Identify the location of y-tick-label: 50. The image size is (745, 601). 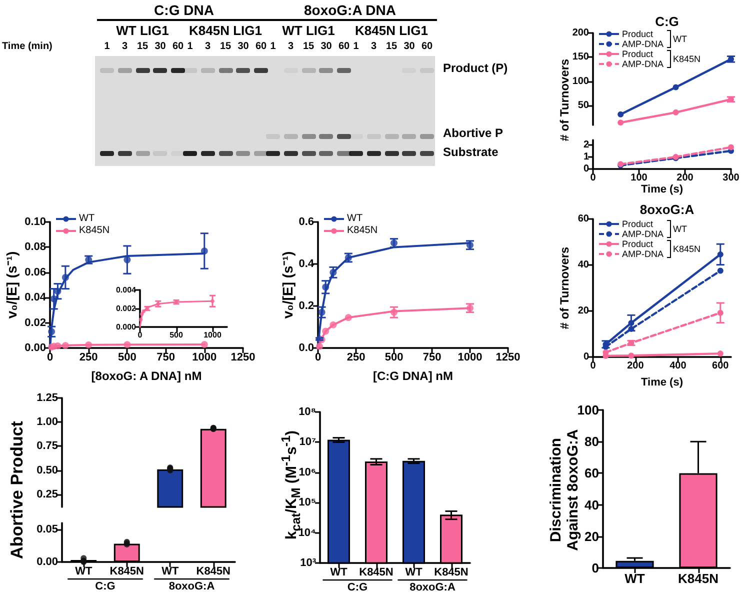
(584, 106).